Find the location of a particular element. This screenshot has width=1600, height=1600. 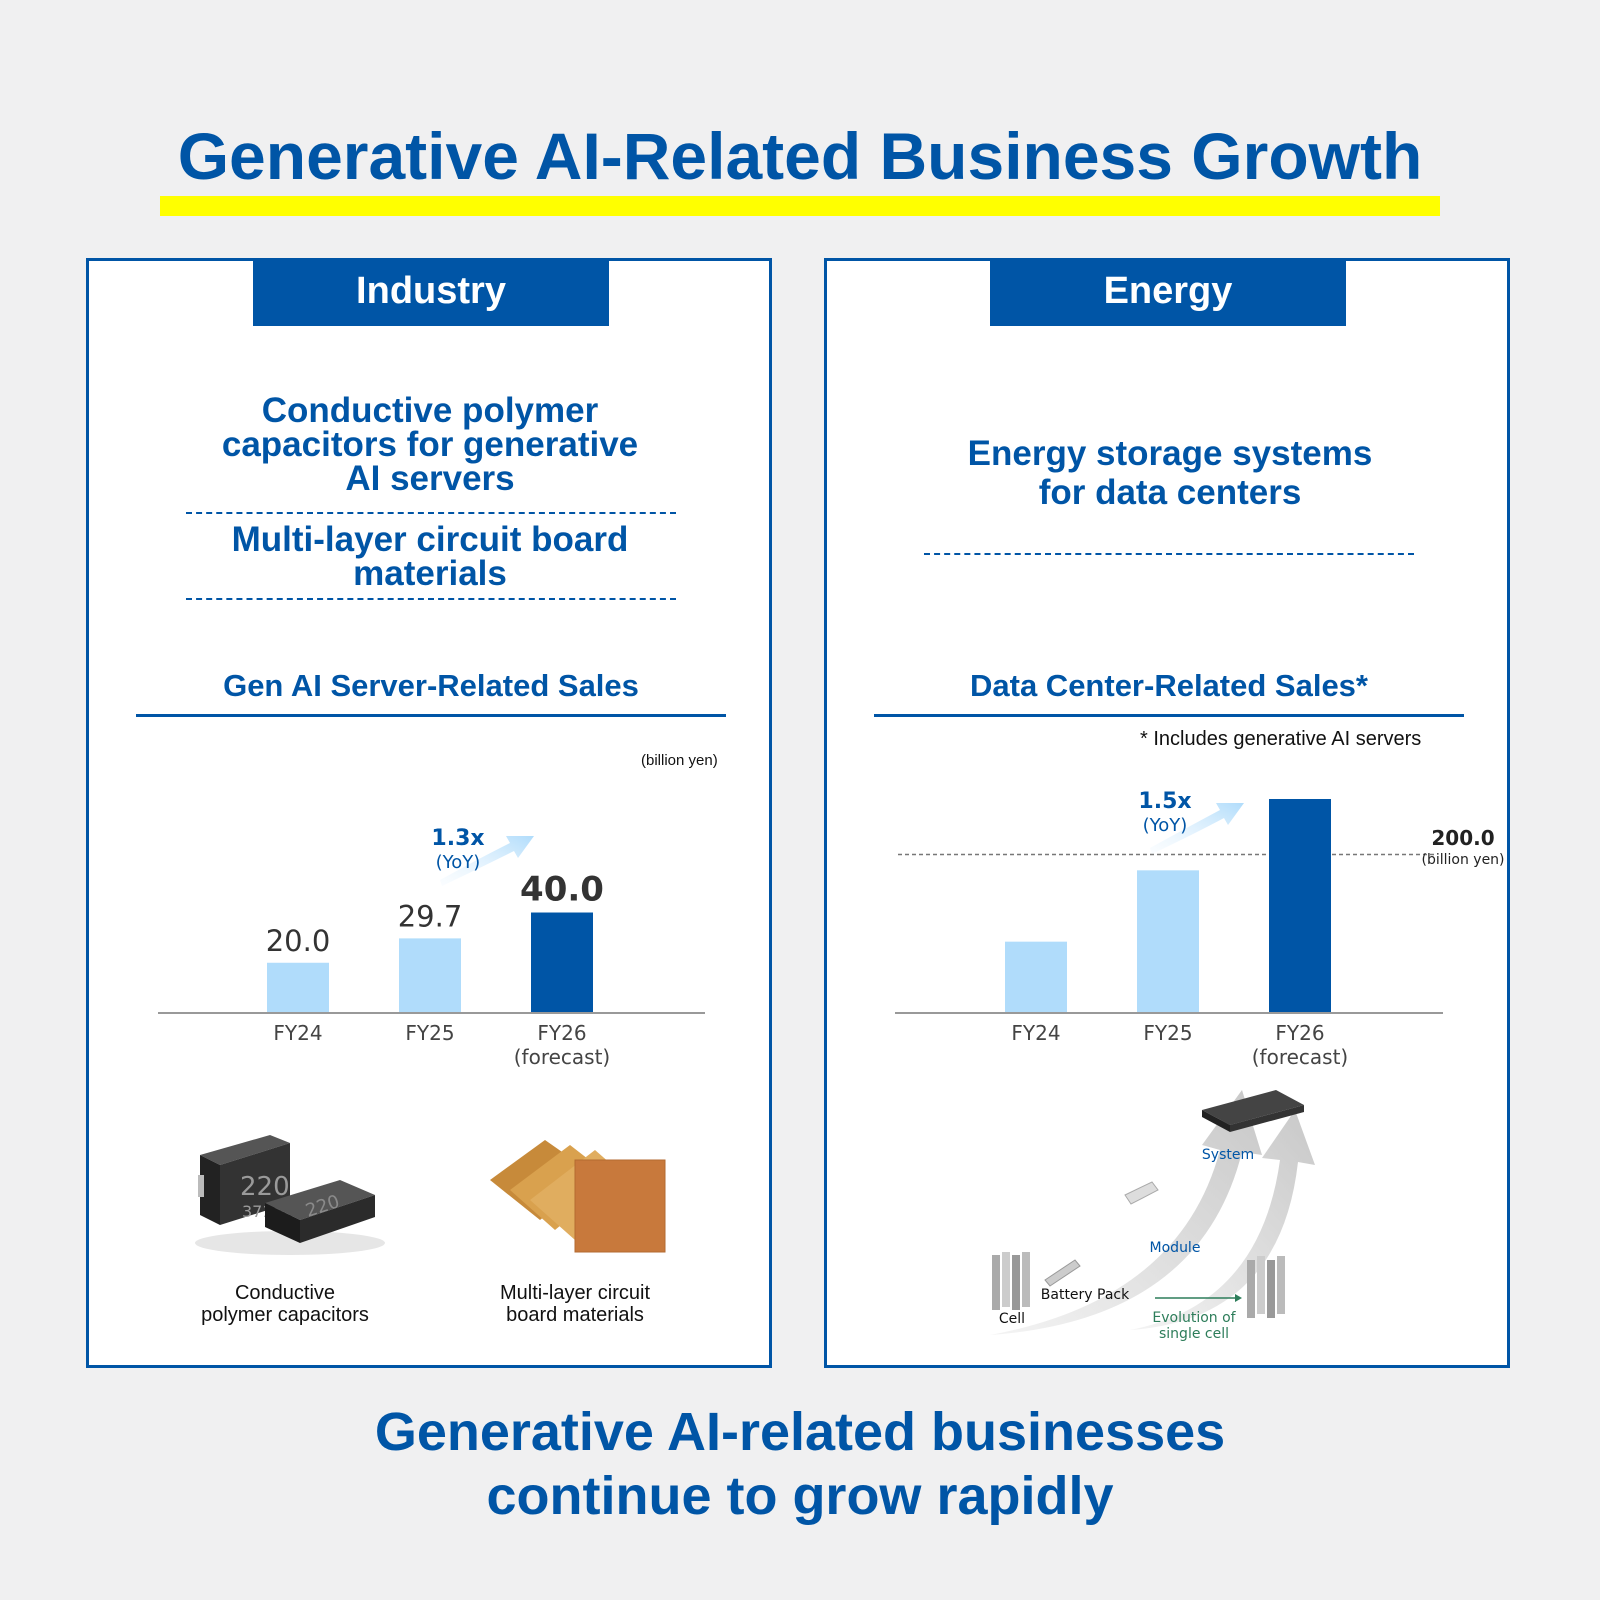

headline-line: materials is located at coordinates (430, 573).